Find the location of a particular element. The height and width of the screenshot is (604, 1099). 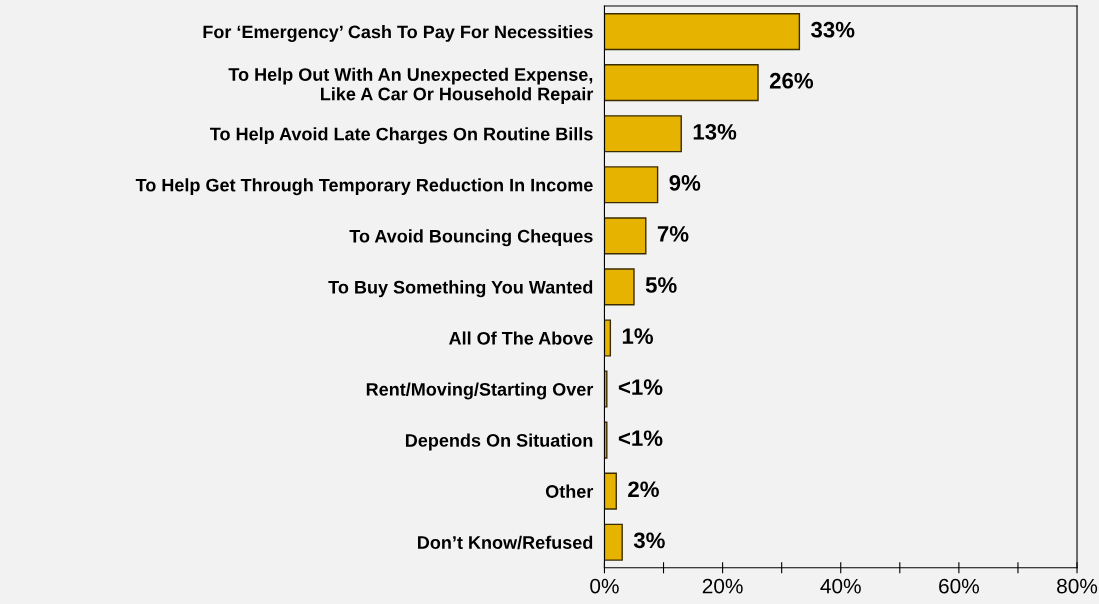

data-label: 2% is located at coordinates (643, 489).